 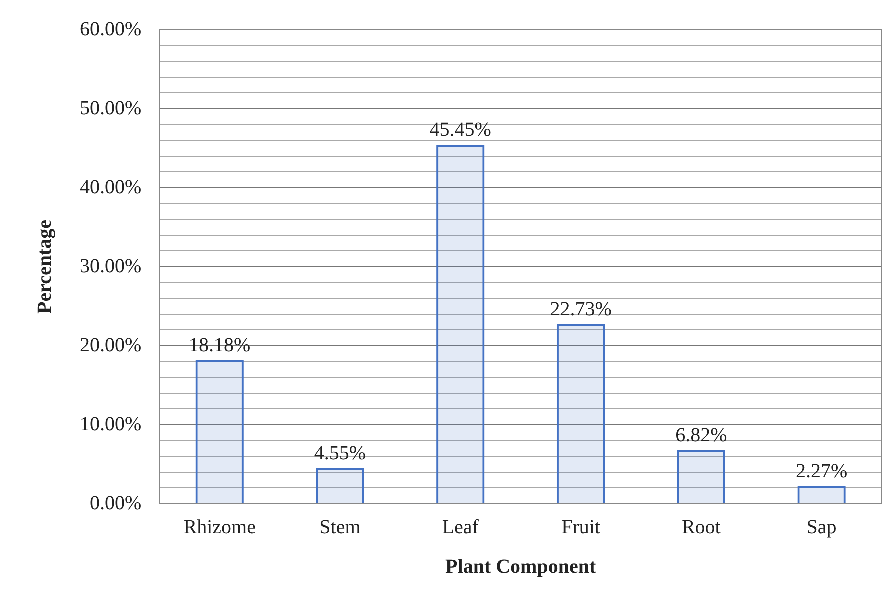 What do you see at coordinates (581, 309) in the screenshot?
I see `data-label: 22.73%` at bounding box center [581, 309].